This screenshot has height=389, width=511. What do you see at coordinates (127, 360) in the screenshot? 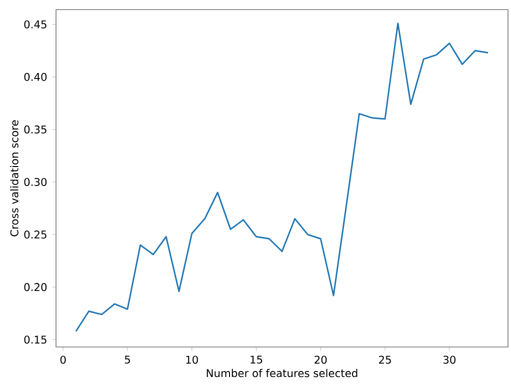
I see `x-tick-label: 5` at bounding box center [127, 360].